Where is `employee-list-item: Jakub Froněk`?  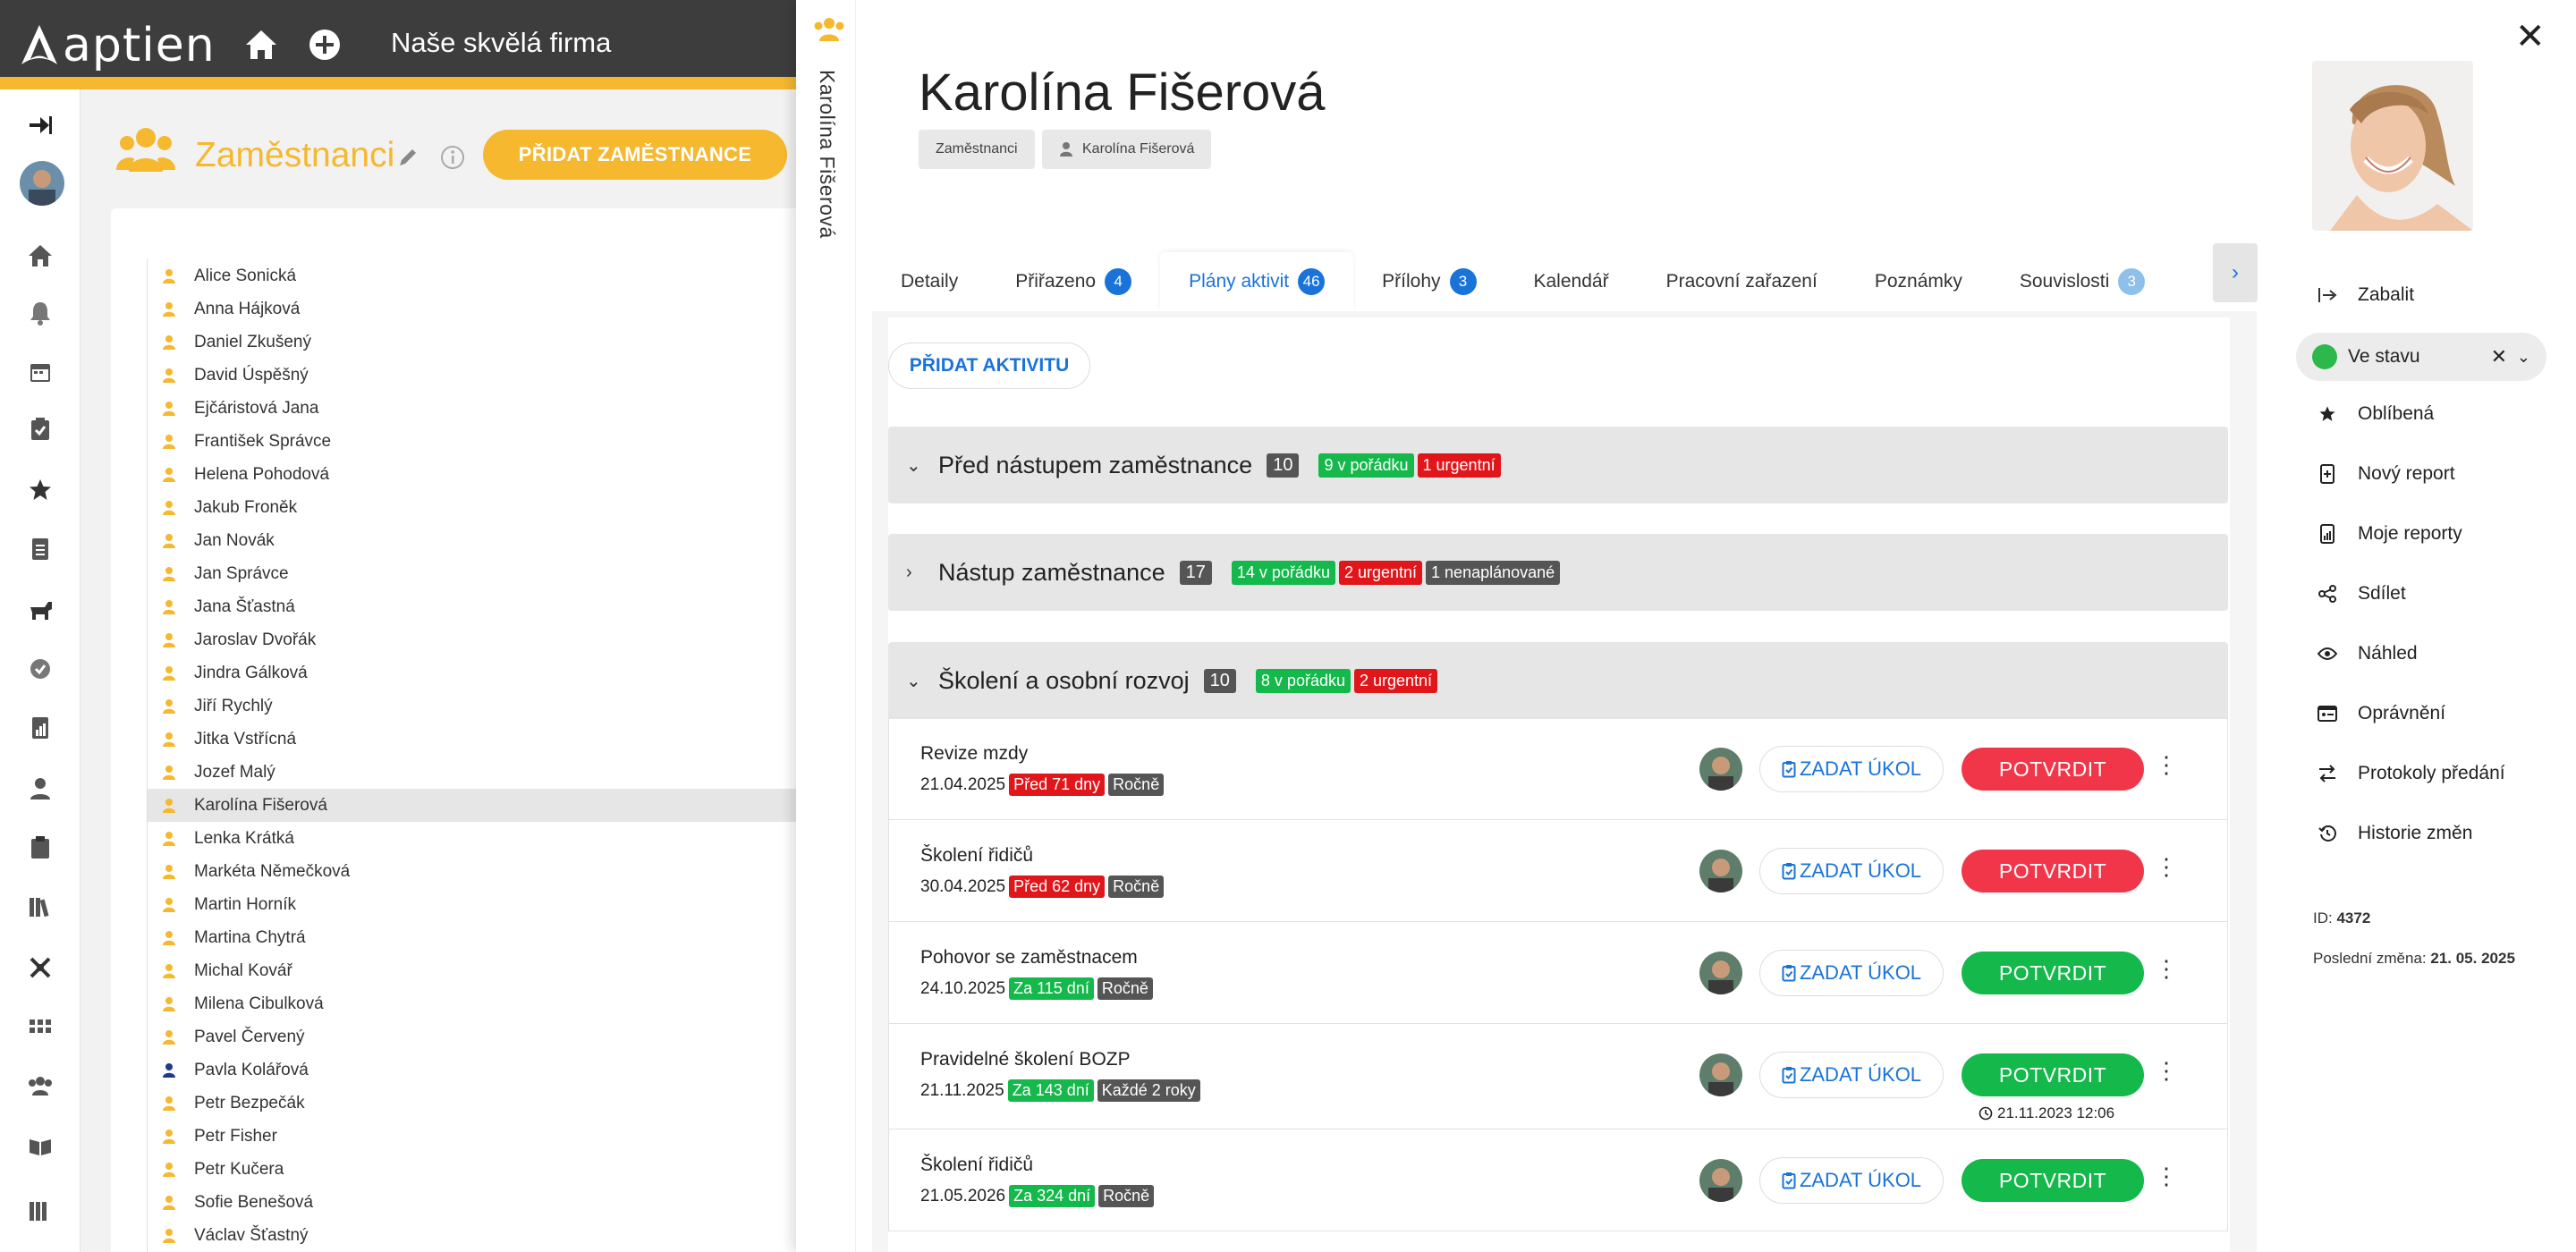 employee-list-item: Jakub Froněk is located at coordinates (472, 507).